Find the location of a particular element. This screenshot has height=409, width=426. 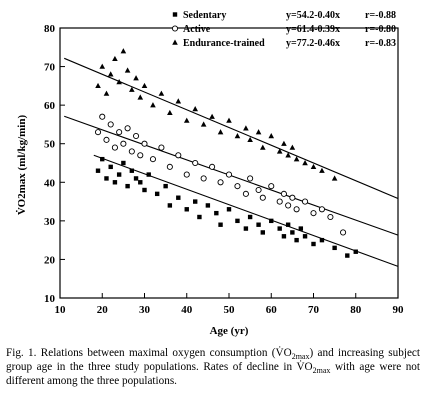

x-tick-label: 50 is located at coordinates (230, 310).